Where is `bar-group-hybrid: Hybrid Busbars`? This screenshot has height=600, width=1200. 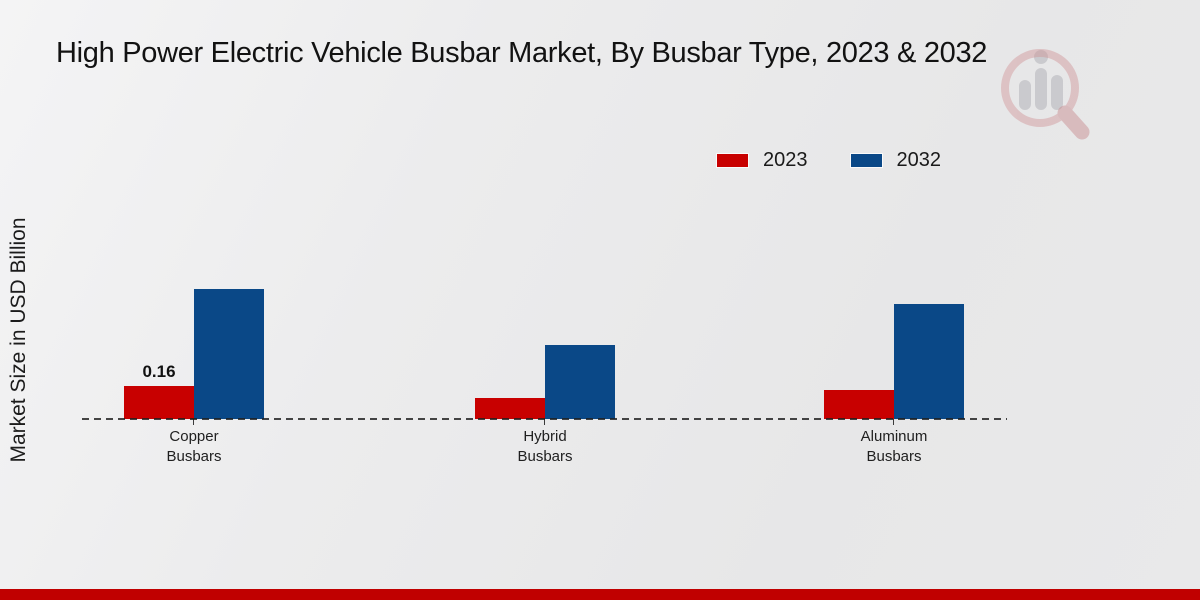 bar-group-hybrid: Hybrid Busbars is located at coordinates (545, 357).